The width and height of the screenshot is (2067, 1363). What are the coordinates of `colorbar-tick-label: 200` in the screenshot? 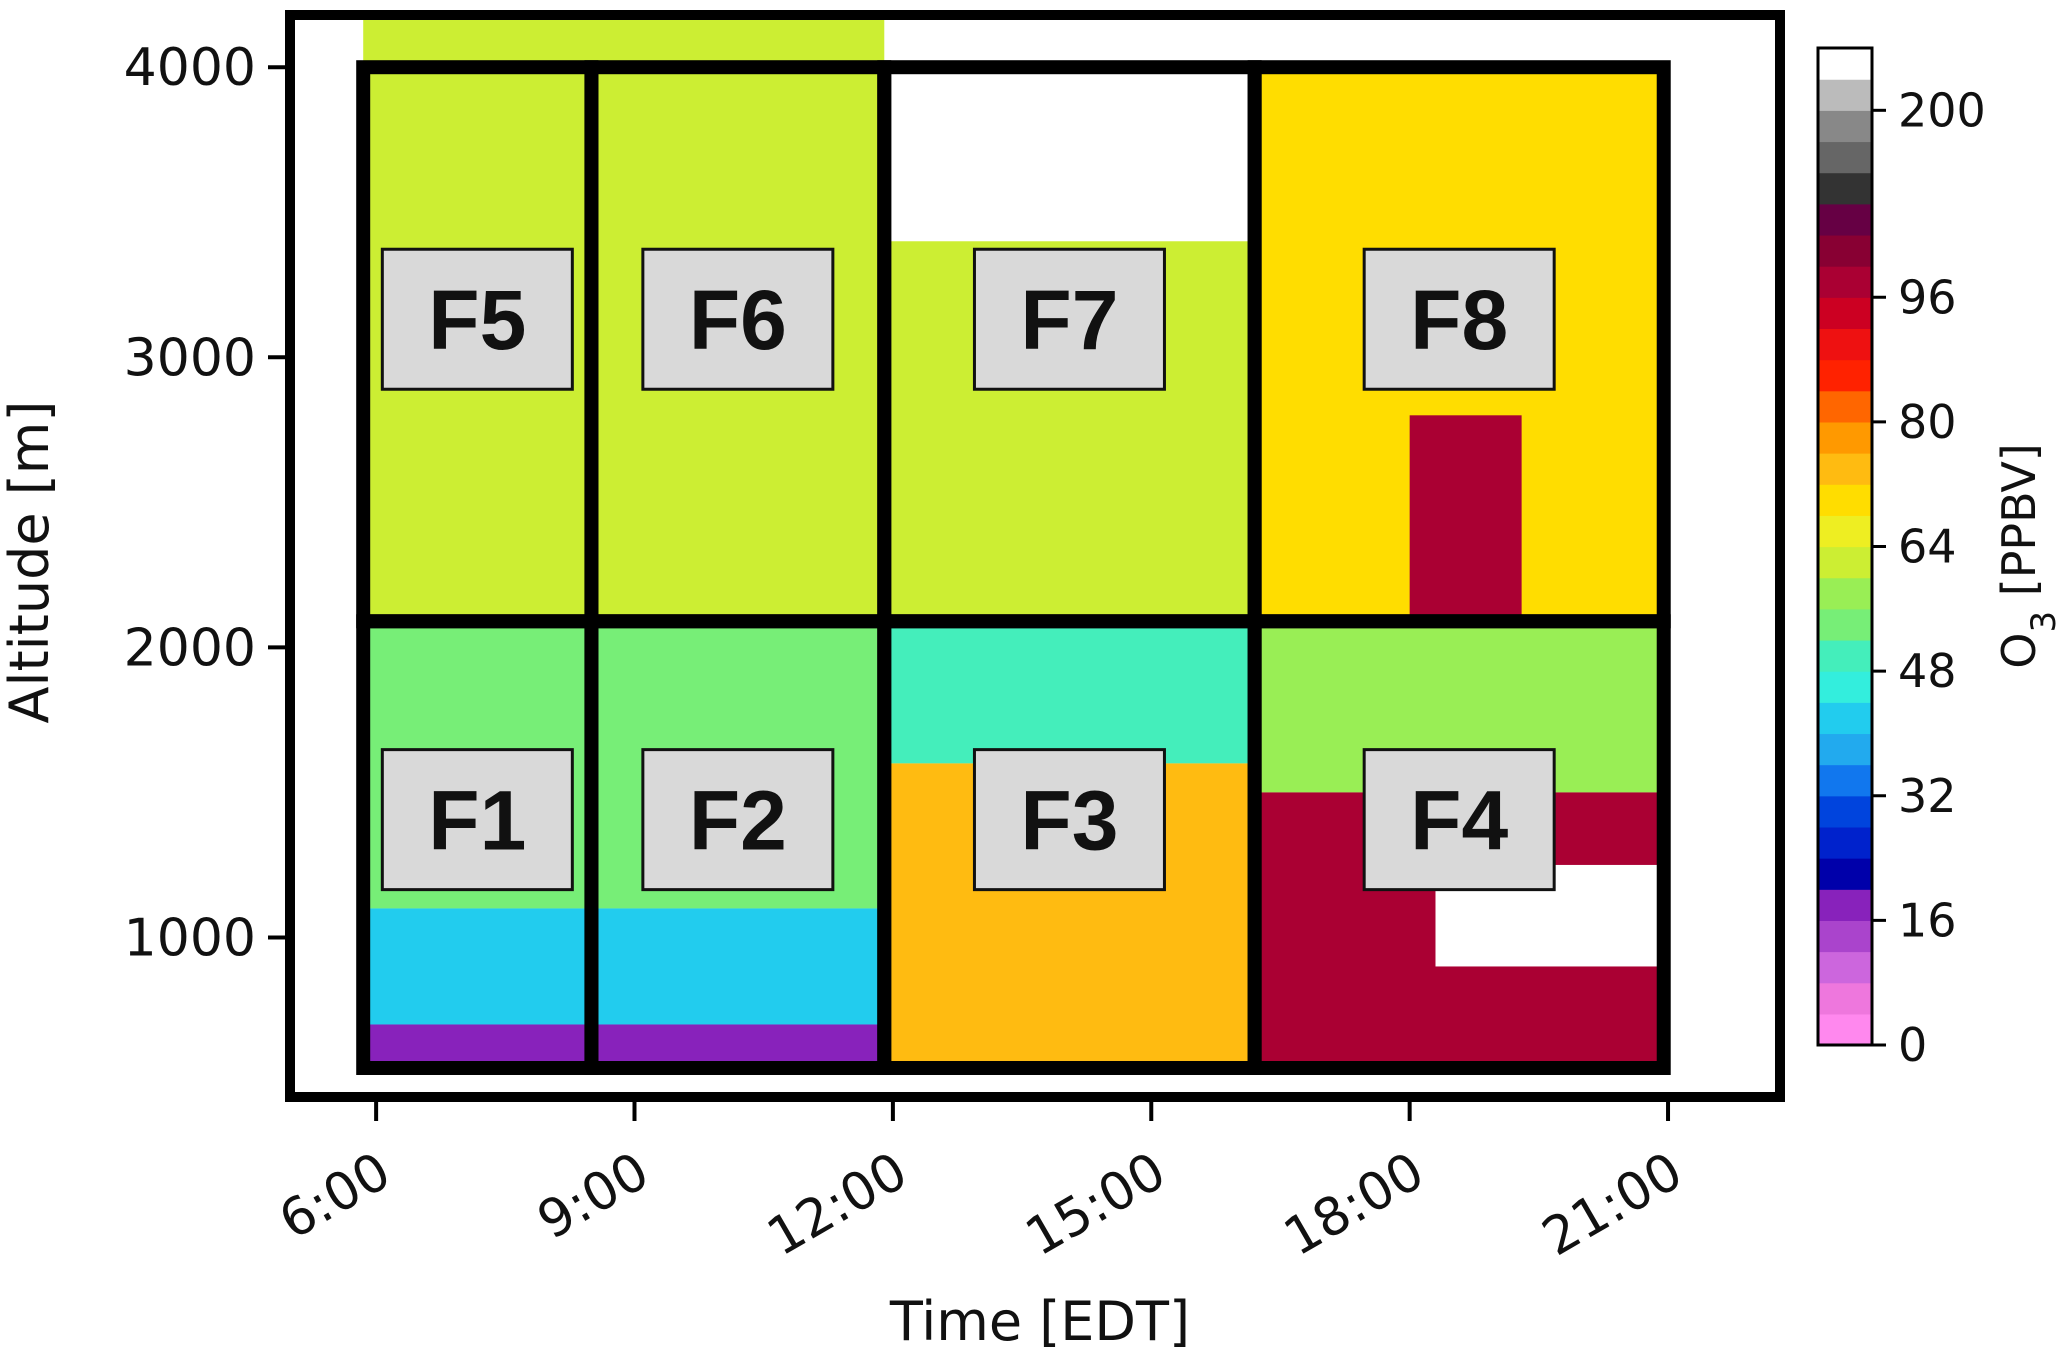 It's located at (1942, 110).